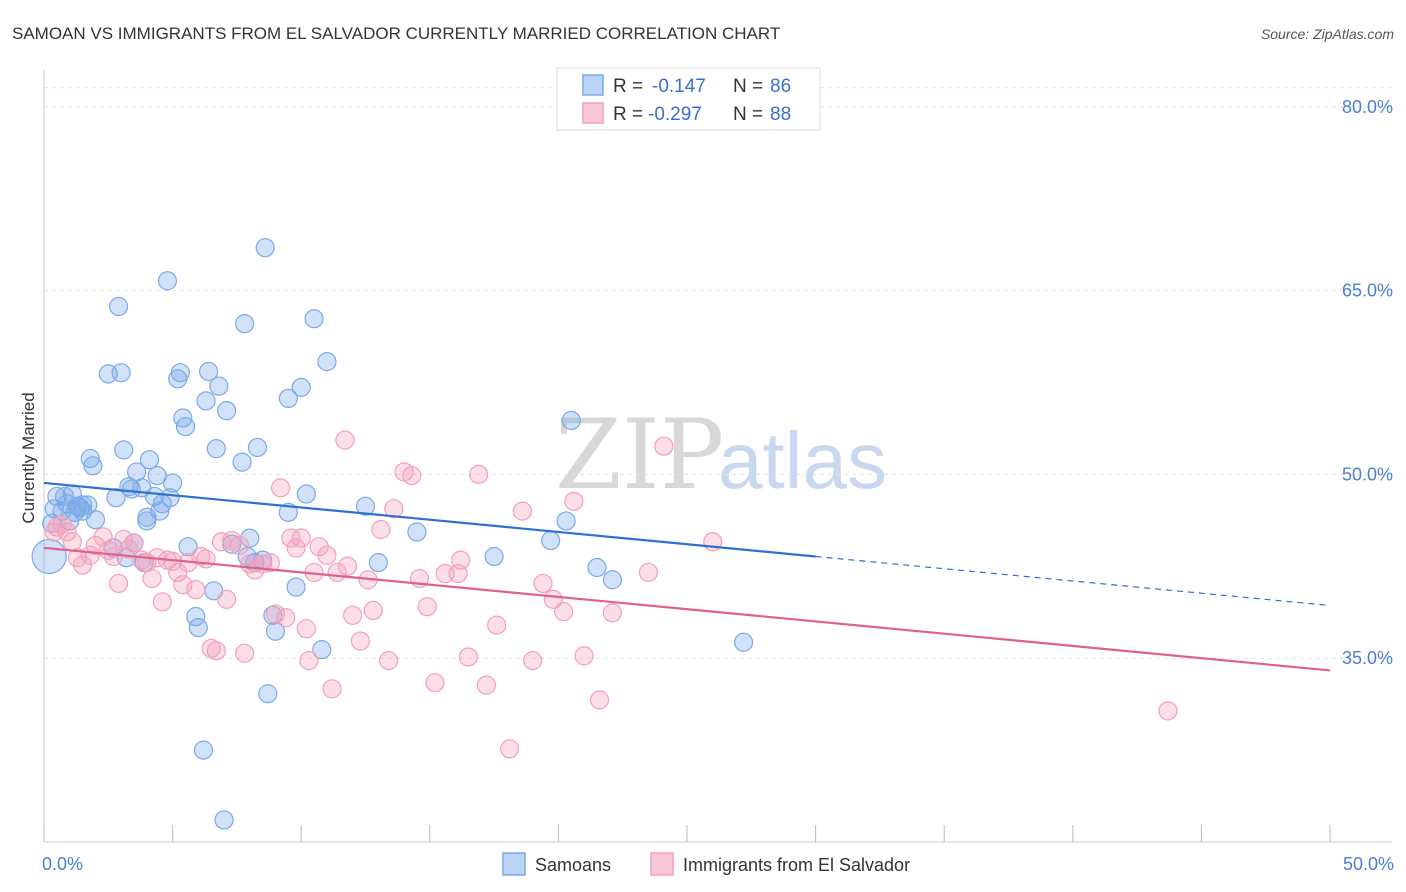 The width and height of the screenshot is (1406, 892). What do you see at coordinates (573, 865) in the screenshot?
I see `bottom-legend-label-samoans: Samoans` at bounding box center [573, 865].